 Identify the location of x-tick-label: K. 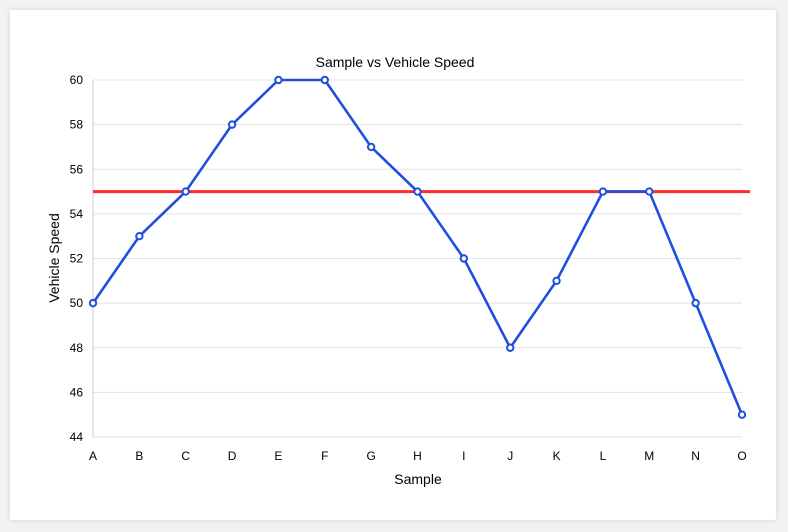
(557, 456).